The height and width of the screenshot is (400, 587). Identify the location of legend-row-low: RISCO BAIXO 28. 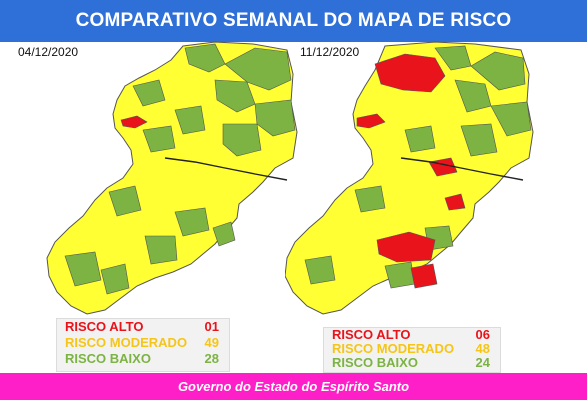
(143, 359).